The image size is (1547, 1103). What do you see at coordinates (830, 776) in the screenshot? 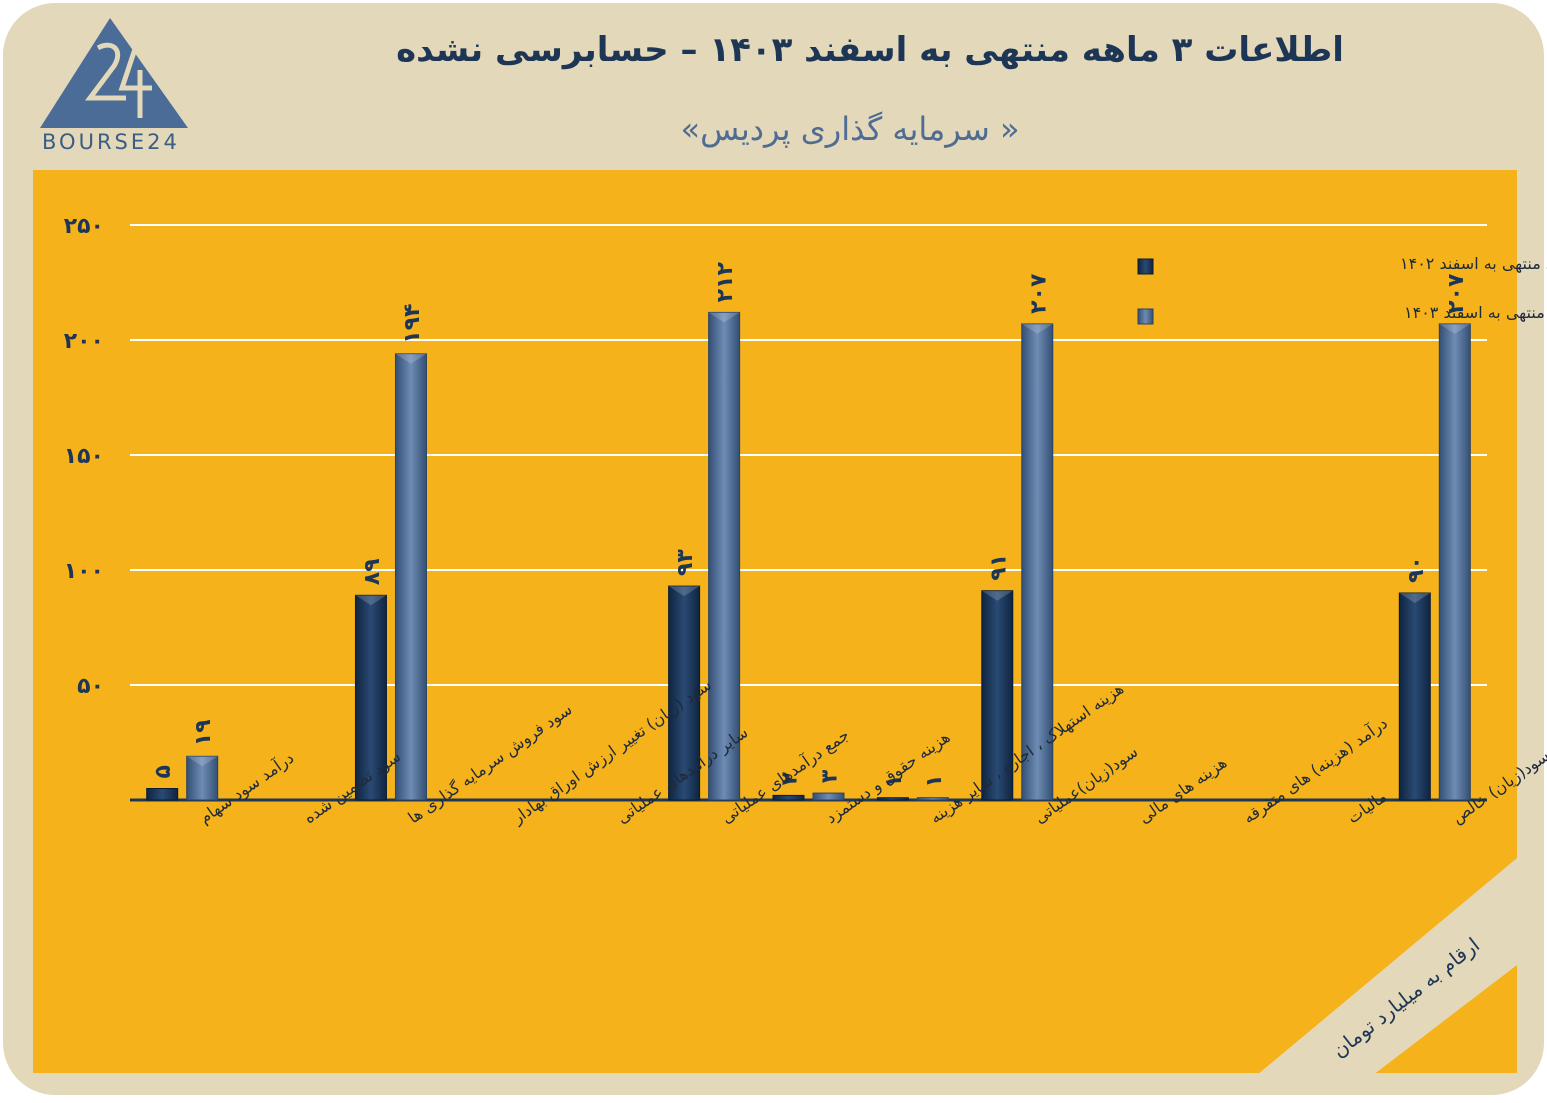
I see `bar-value-label: ۳` at bounding box center [830, 776].